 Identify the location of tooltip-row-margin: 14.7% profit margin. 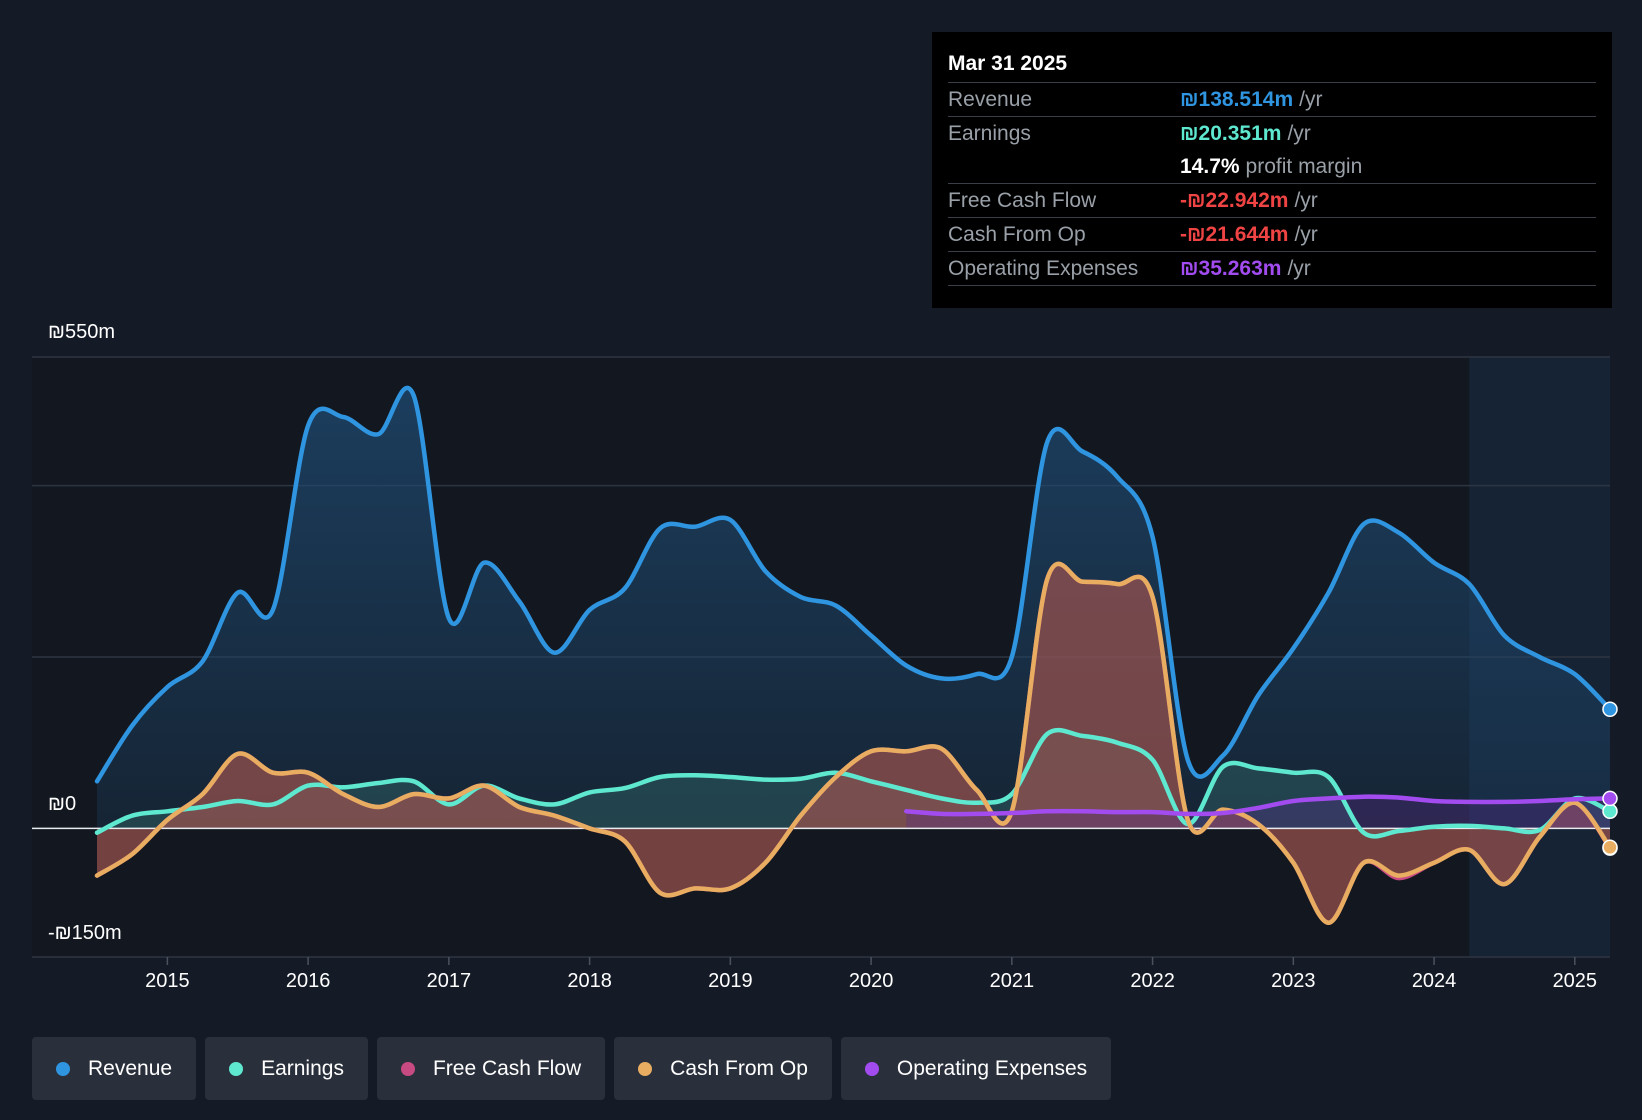
(1272, 167).